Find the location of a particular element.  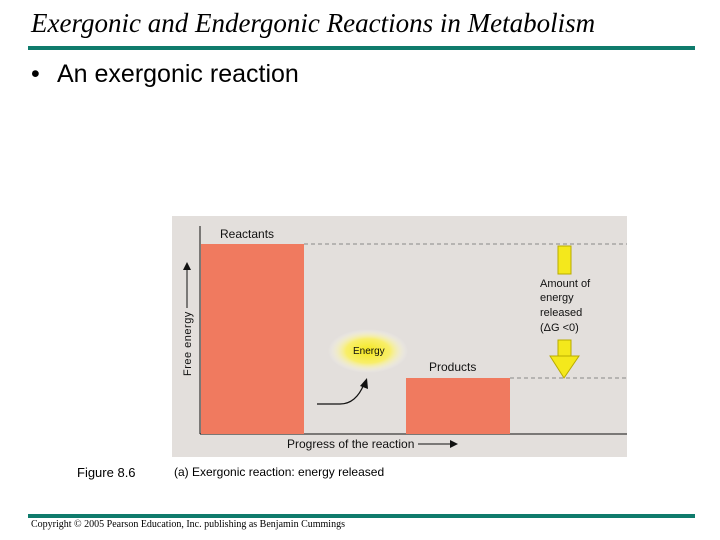

figure-label: Figure 8.6 is located at coordinates (106, 472).